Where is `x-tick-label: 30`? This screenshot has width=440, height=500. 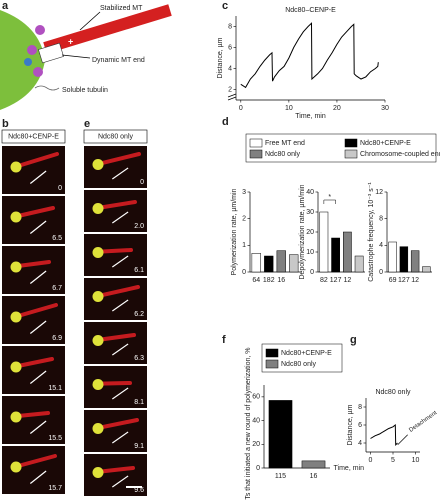
x-tick-label: 30 is located at coordinates (385, 108).